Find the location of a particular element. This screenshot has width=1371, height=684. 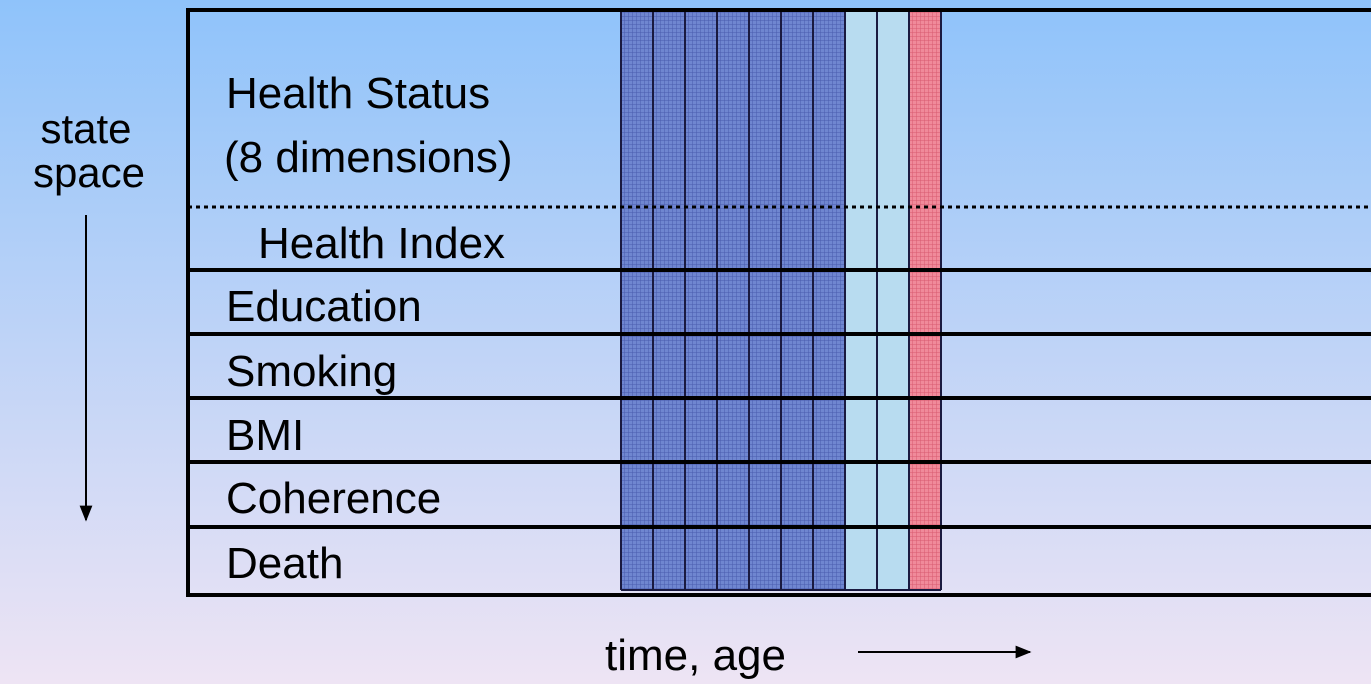

row-label: BMI is located at coordinates (265, 435).